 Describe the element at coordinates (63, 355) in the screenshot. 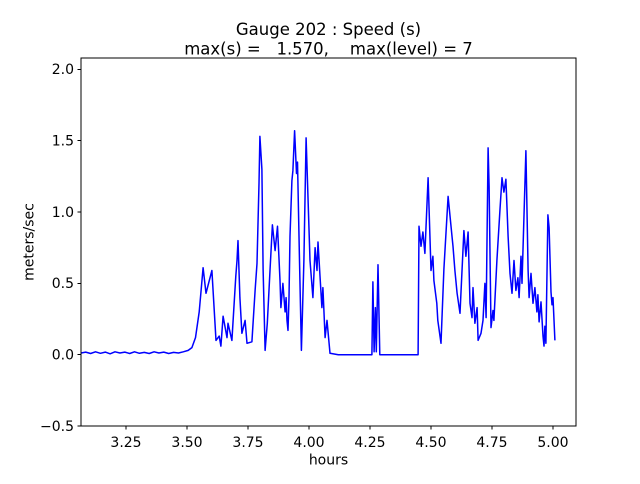

I see `y-tick-label: 0.0` at that location.